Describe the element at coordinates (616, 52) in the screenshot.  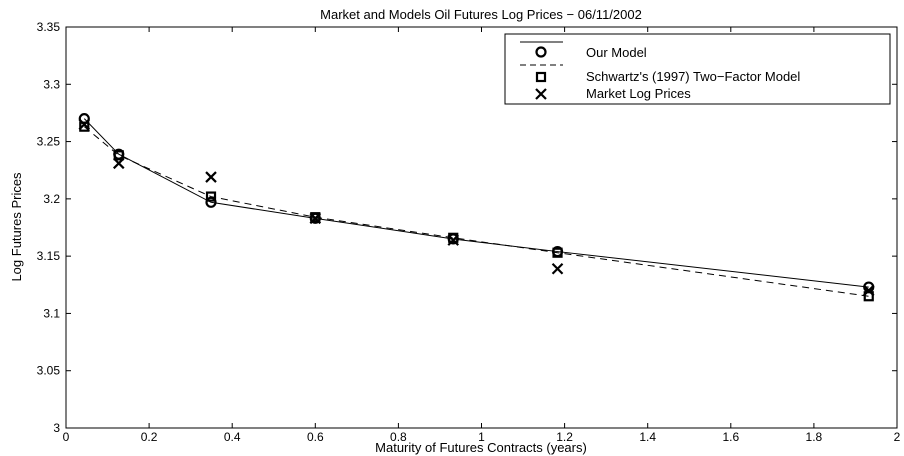
I see `legend-label-our-model: Our Model` at that location.